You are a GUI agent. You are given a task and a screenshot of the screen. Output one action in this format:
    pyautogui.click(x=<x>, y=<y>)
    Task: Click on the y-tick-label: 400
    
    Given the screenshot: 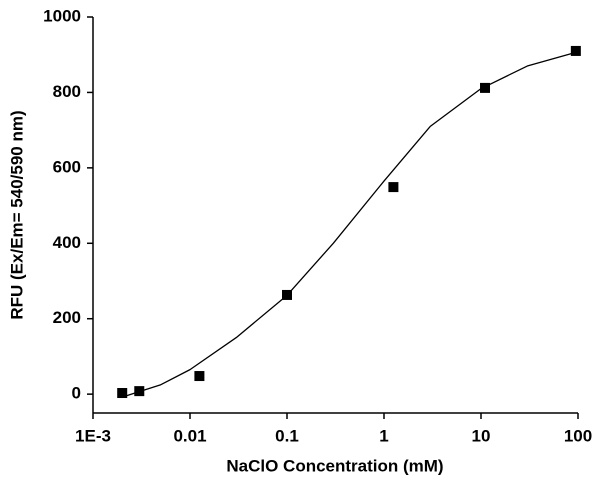 What is the action you would take?
    pyautogui.click(x=67, y=242)
    